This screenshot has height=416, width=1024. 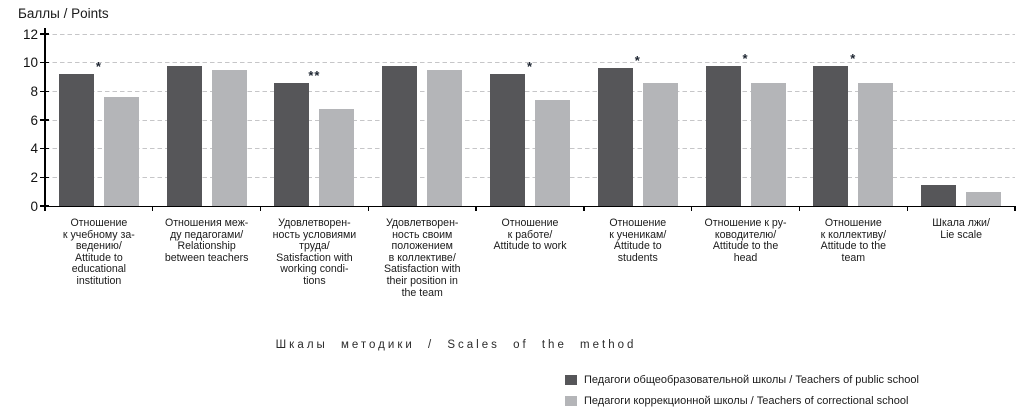 I want to click on x-axis-title: Шкалы методики / Scales of the method, so click(x=456, y=345).